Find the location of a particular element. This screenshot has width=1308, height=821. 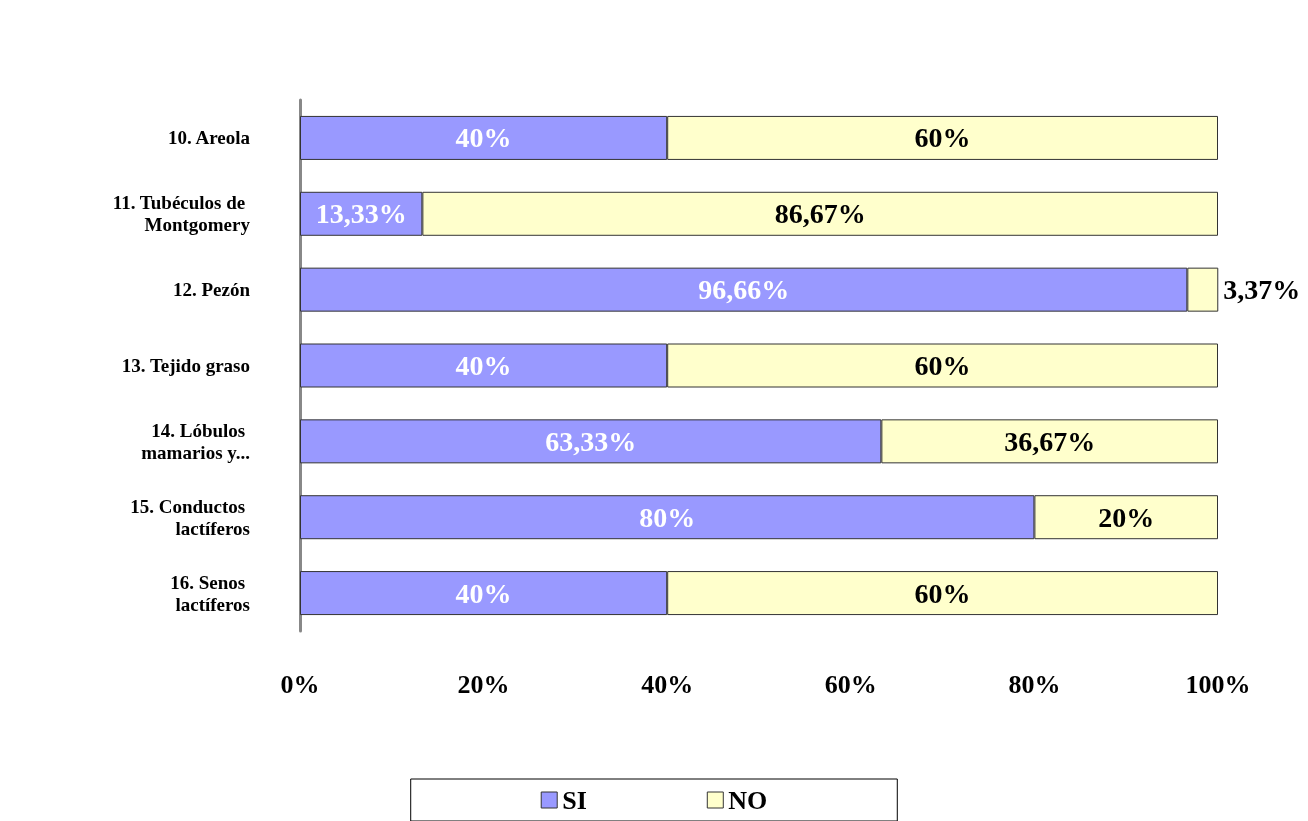

x-tick-label: 40% is located at coordinates (667, 684).